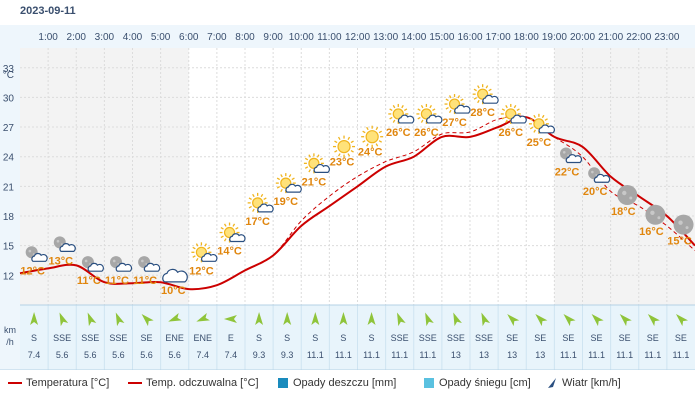  I want to click on hour-label: 4:00, so click(133, 37).